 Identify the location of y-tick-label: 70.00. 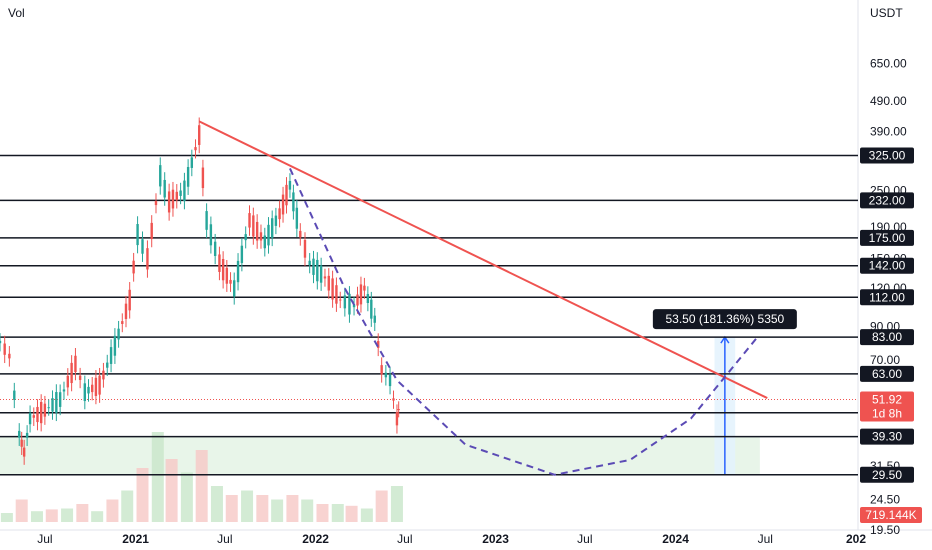
(885, 360).